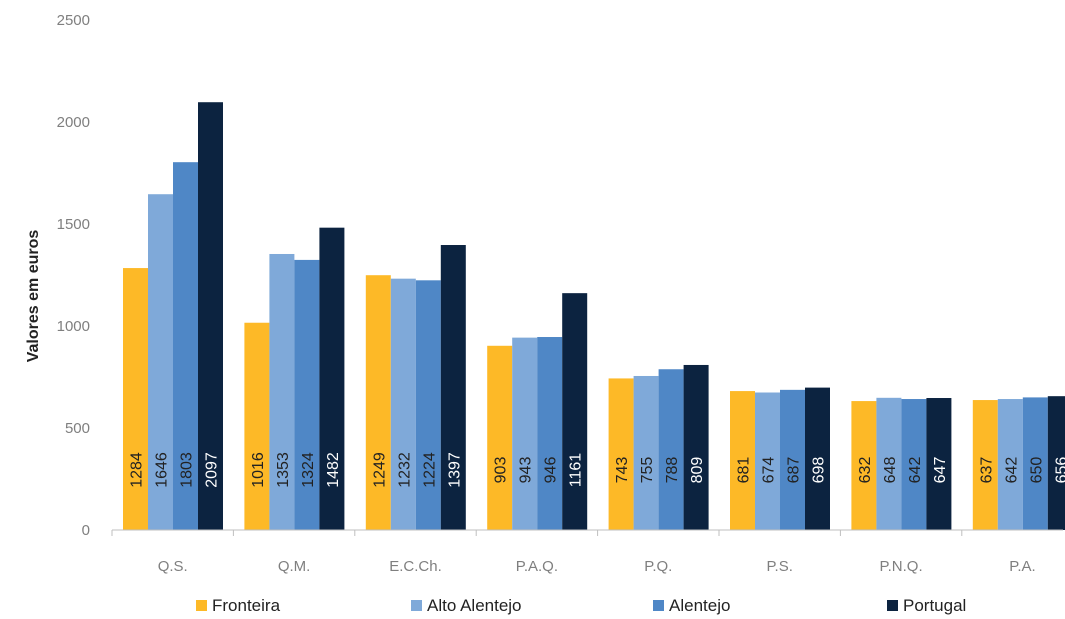 The width and height of the screenshot is (1065, 619). What do you see at coordinates (294, 566) in the screenshot?
I see `x-tick-label: Q.M.` at bounding box center [294, 566].